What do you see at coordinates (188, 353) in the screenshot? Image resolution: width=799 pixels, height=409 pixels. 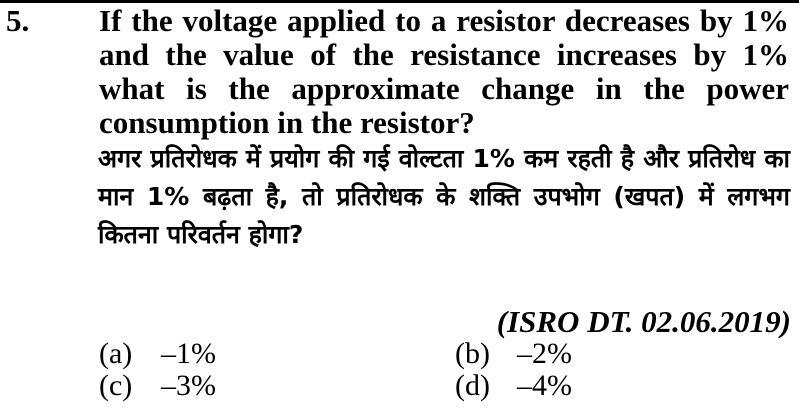 I see `option-a-value: –1%` at bounding box center [188, 353].